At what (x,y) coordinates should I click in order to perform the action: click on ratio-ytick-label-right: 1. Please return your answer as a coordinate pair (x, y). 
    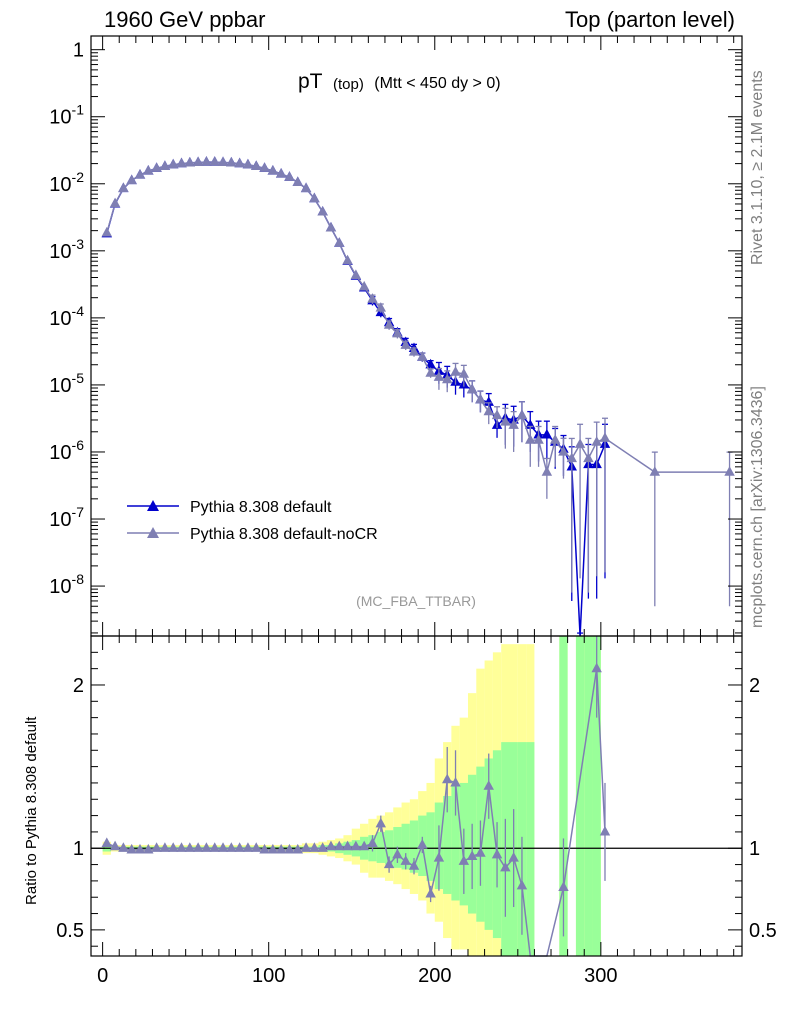
    Looking at the image, I should click on (754, 849).